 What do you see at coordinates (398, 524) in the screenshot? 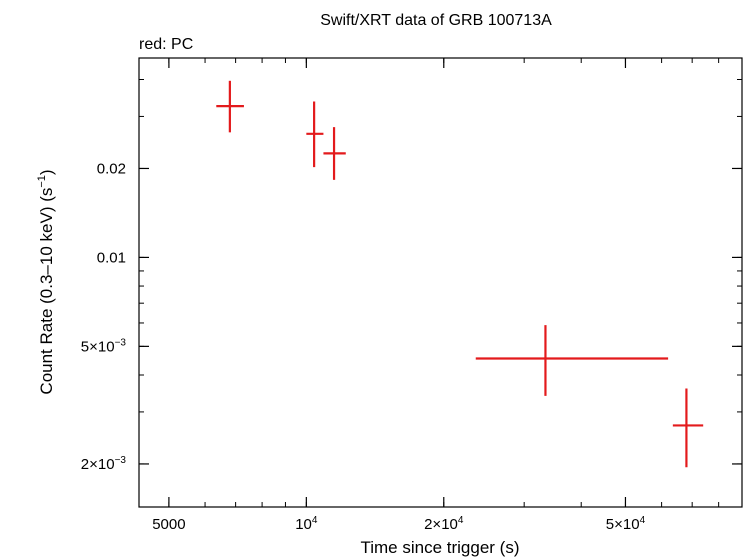
I see `x-tick-labels: 5000 104 2×10⁴ 5×10⁴` at bounding box center [398, 524].